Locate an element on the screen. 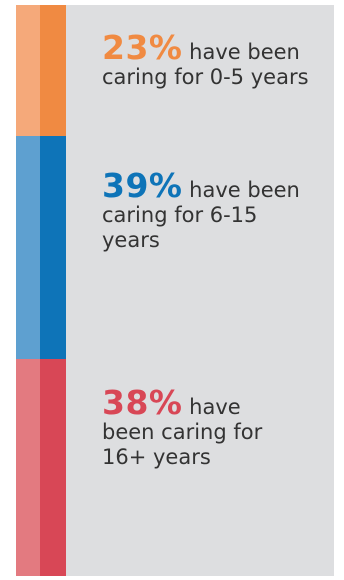 This screenshot has width=344, height=580. stat-label-16-plus-years: 38% have been caring for 16+ years is located at coordinates (215, 428).